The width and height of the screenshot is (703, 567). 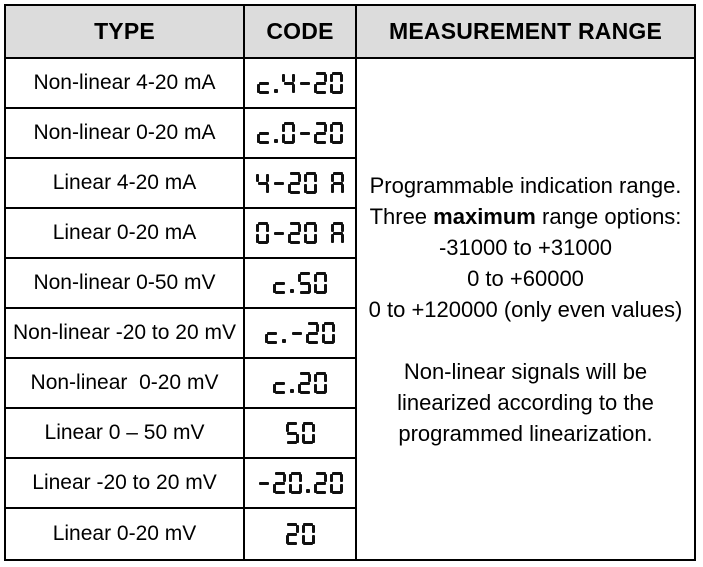 What do you see at coordinates (525, 247) in the screenshot?
I see `range-option-line: -31000 to +31000` at bounding box center [525, 247].